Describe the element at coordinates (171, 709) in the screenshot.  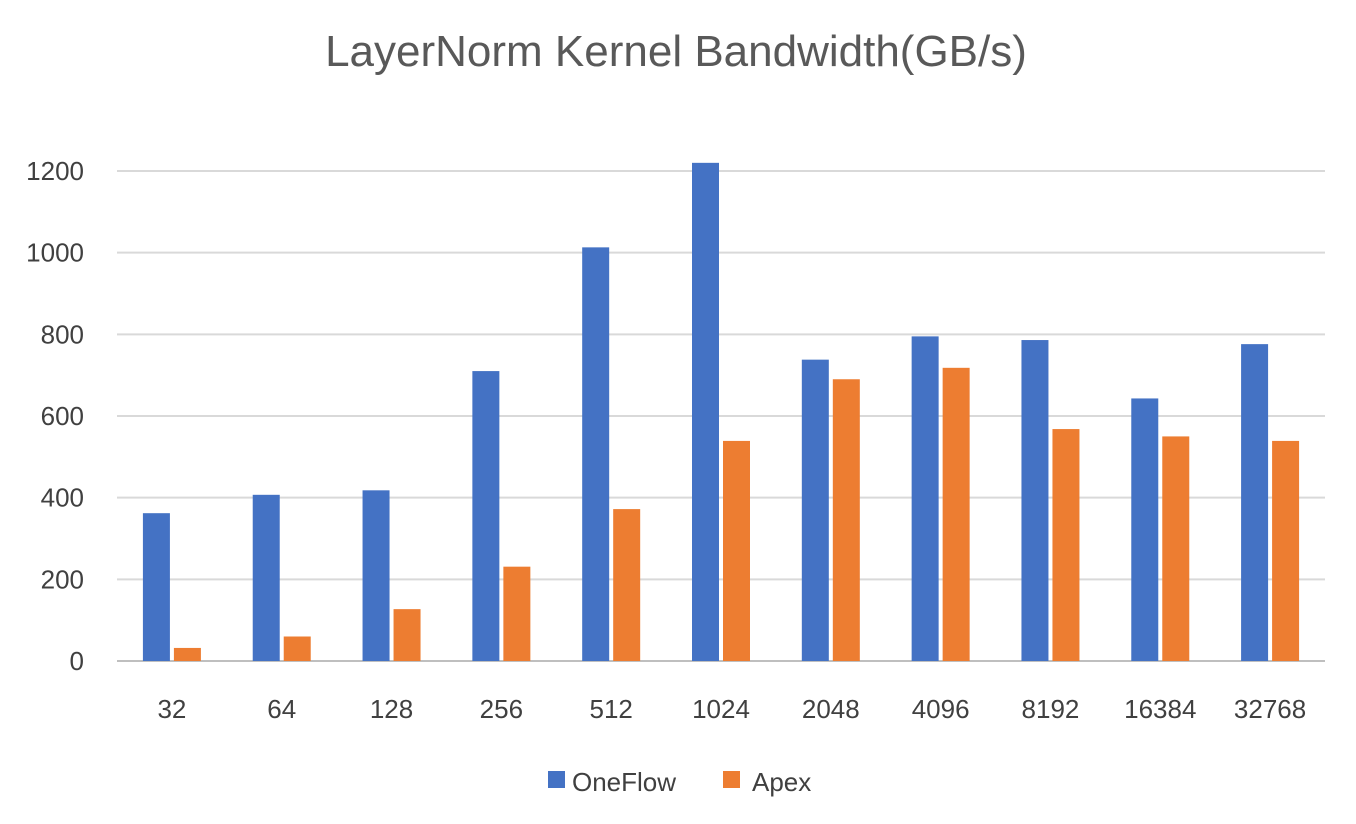
I see `x-tick-label: 32` at that location.